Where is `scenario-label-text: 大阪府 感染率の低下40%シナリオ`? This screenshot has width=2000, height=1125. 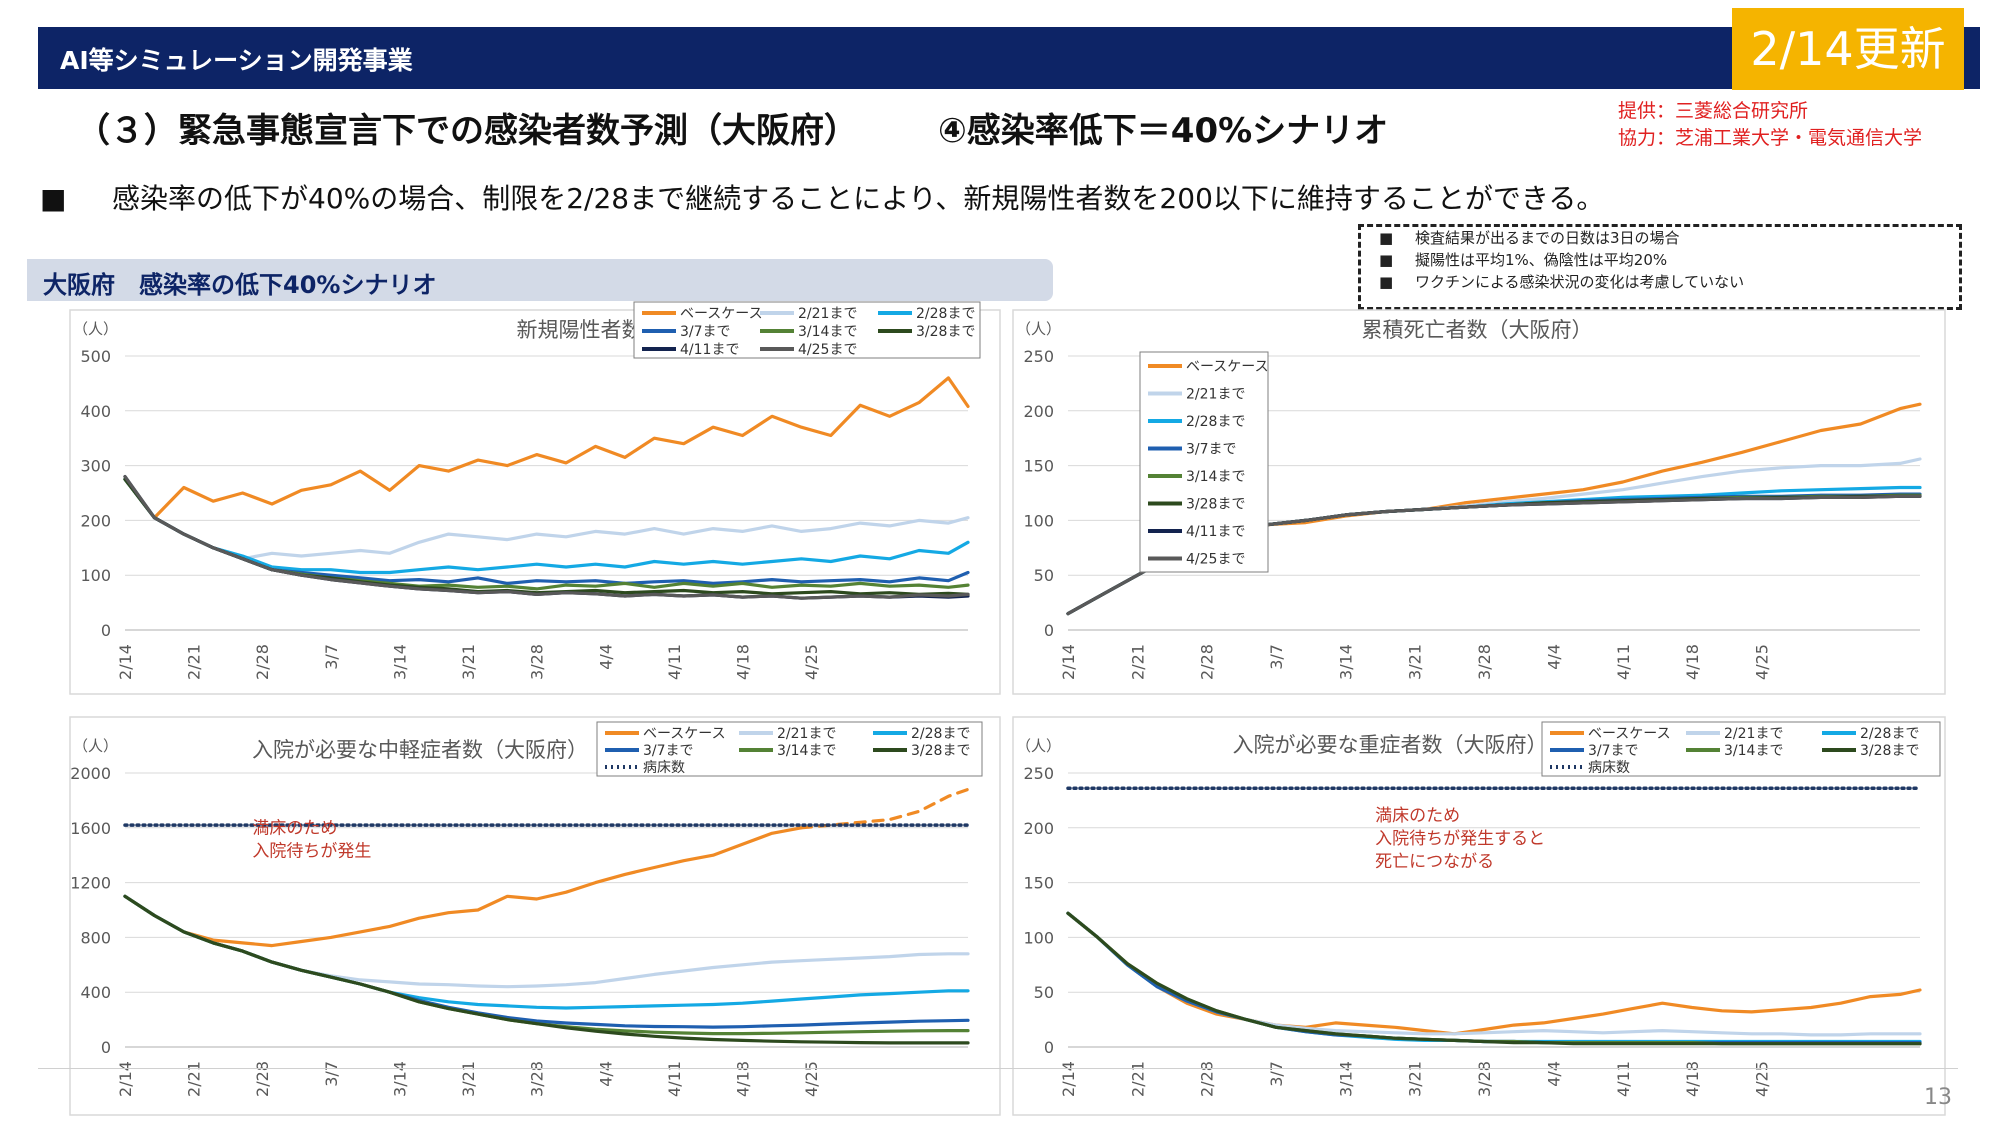
scenario-label-text: 大阪府 感染率の低下40%シナリオ is located at coordinates (240, 285).